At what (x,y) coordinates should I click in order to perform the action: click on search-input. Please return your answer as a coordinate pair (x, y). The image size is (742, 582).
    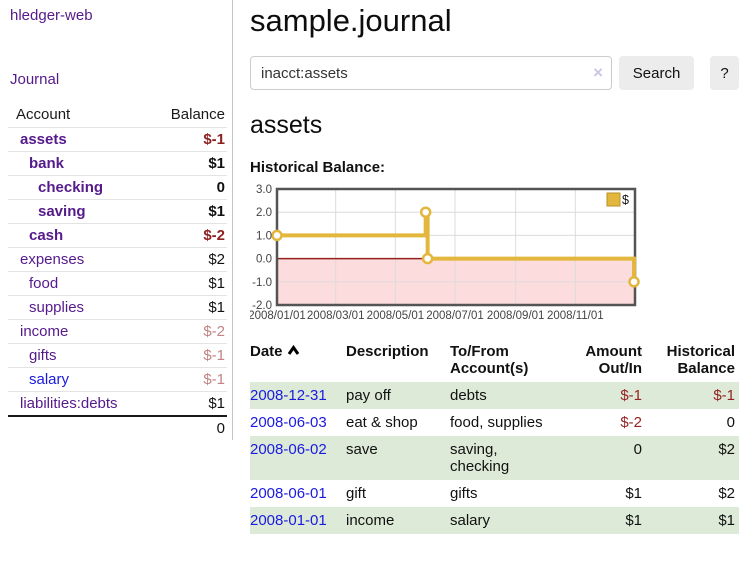
    Looking at the image, I should click on (431, 73).